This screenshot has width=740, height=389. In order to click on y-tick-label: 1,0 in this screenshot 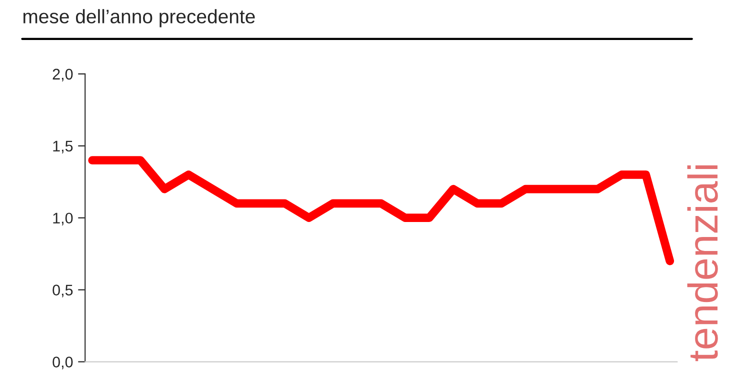, I will do `click(63, 219)`.